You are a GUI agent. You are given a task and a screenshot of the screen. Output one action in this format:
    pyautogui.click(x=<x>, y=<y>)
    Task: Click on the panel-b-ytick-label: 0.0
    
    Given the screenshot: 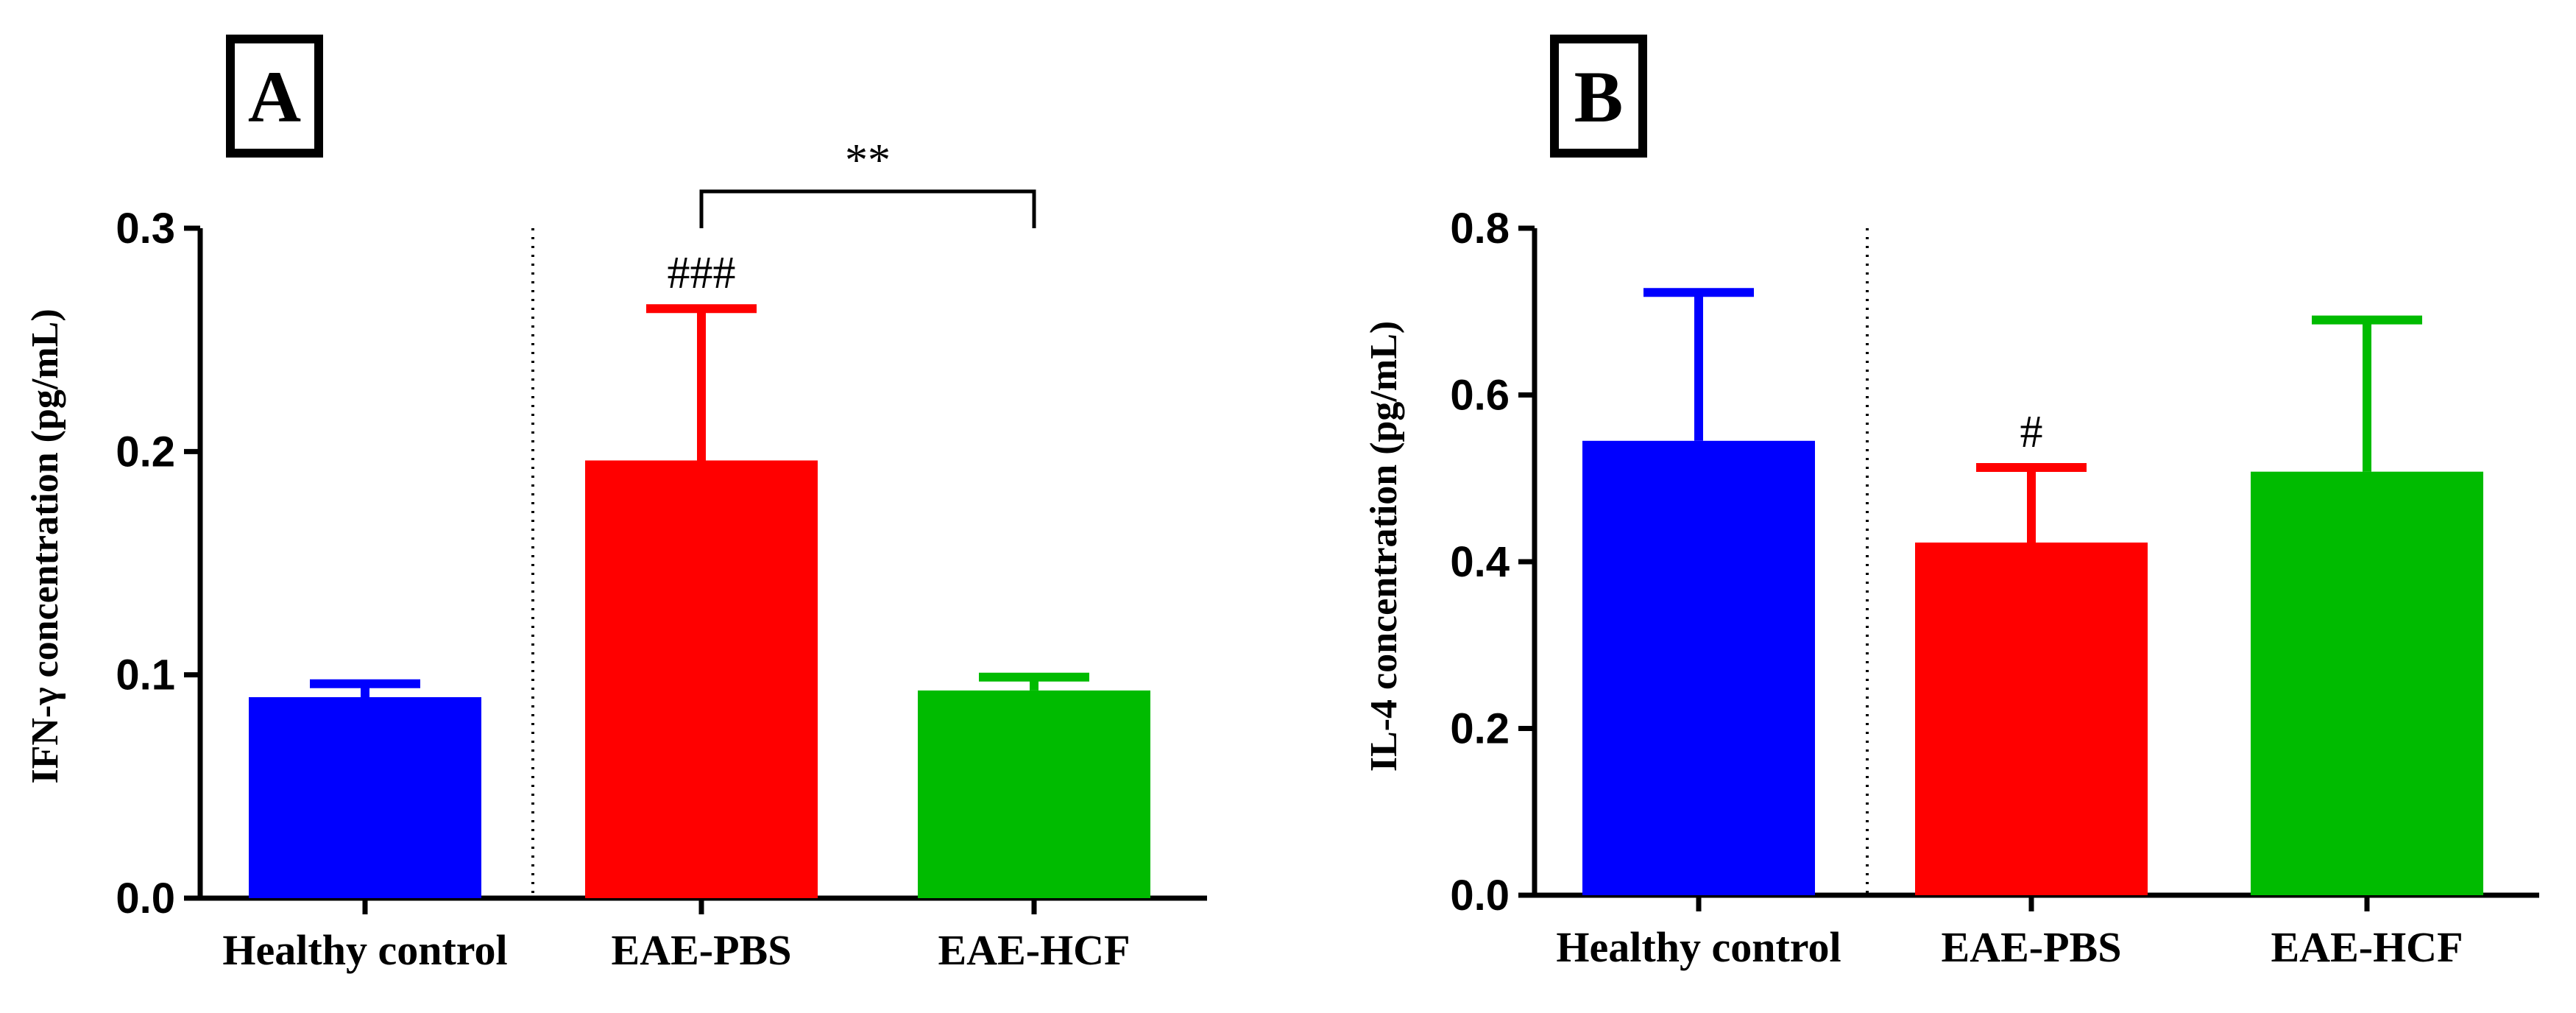 What is the action you would take?
    pyautogui.click(x=1480, y=896)
    